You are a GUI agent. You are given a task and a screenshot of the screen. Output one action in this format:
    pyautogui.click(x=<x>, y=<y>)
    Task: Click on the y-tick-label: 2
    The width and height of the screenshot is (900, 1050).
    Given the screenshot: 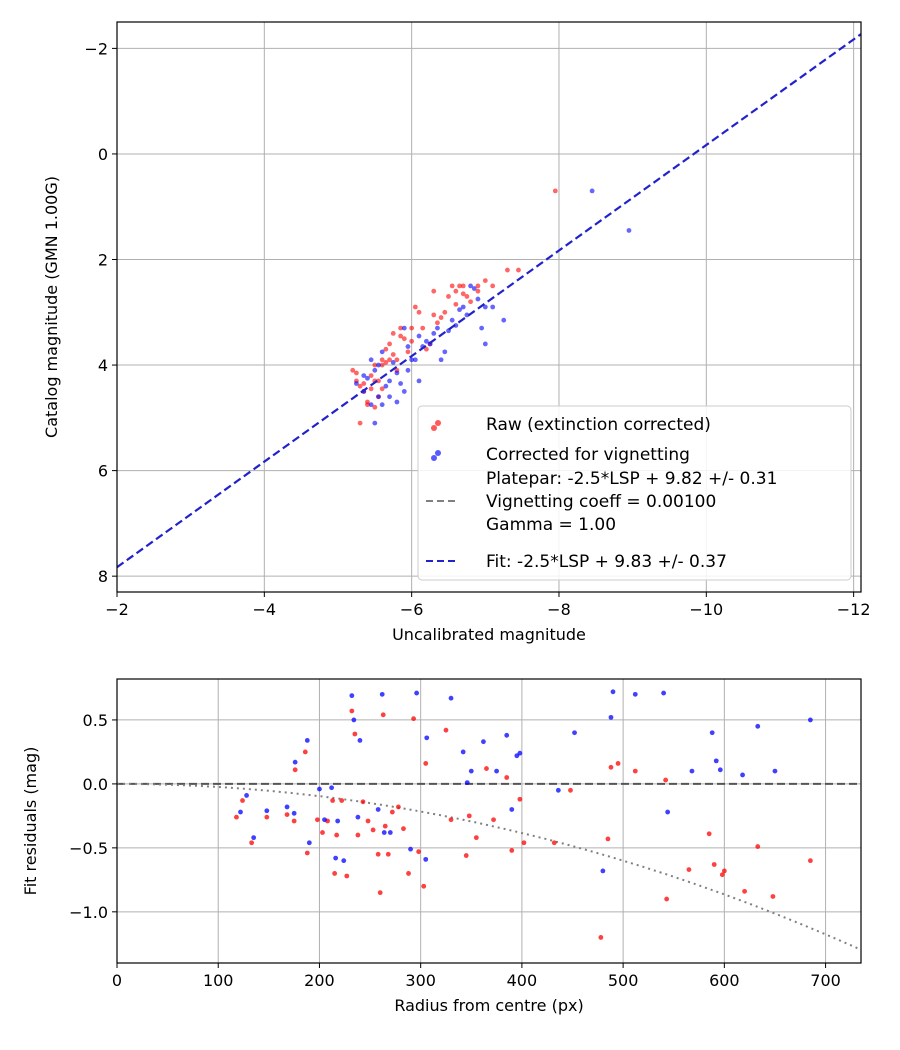 What is the action you would take?
    pyautogui.click(x=103, y=260)
    